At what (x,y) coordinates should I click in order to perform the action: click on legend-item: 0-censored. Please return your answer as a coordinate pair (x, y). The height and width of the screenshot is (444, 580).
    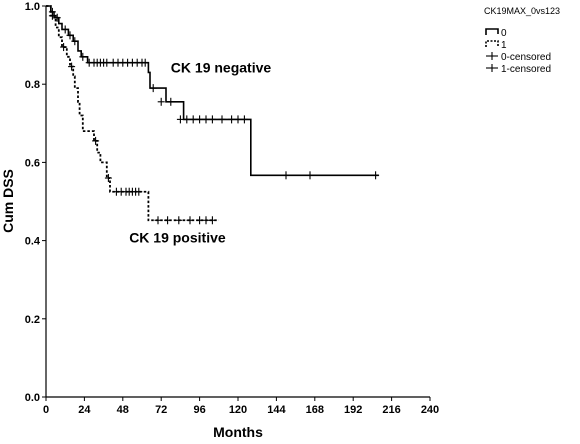
    Looking at the image, I should click on (518, 57).